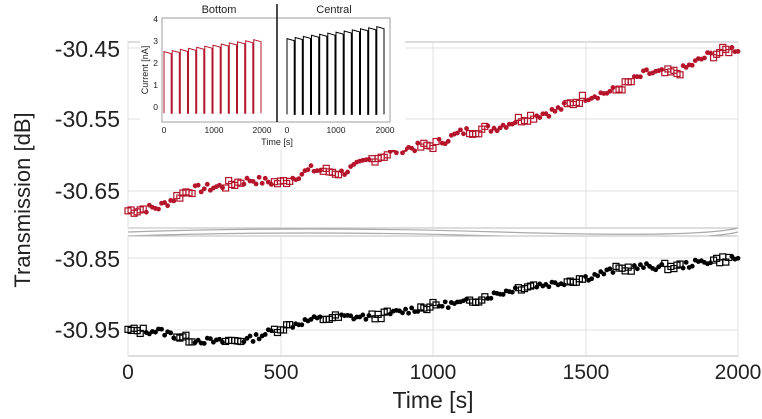 Image resolution: width=762 pixels, height=419 pixels. Describe the element at coordinates (128, 372) in the screenshot. I see `x-tick-label-0: 0` at that location.